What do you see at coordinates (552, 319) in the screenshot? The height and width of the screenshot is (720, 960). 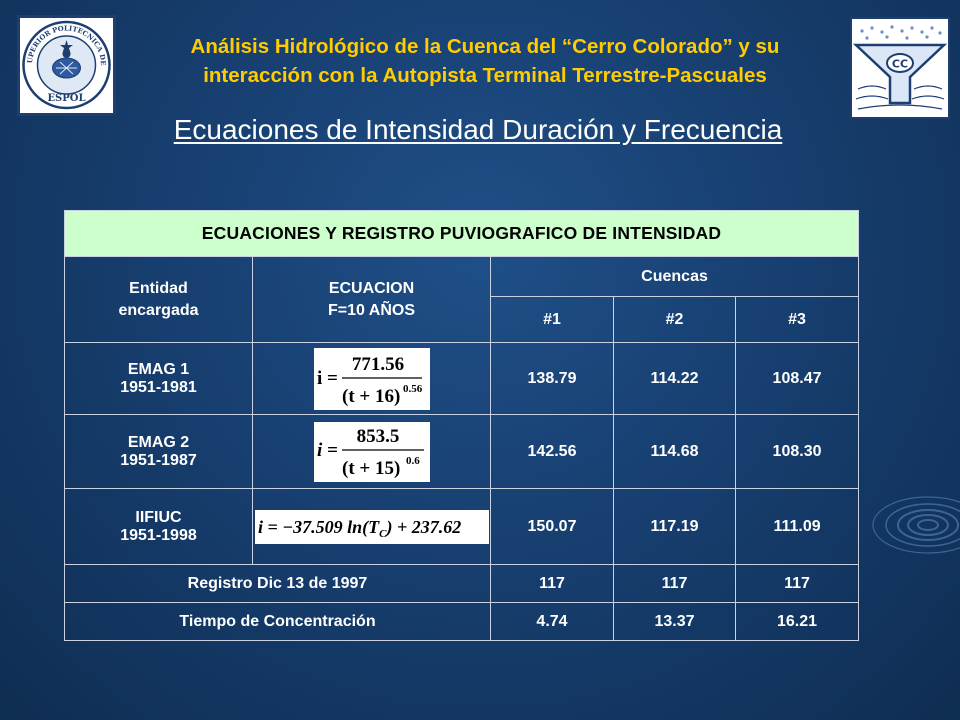 I see `basin-header-1: #1` at bounding box center [552, 319].